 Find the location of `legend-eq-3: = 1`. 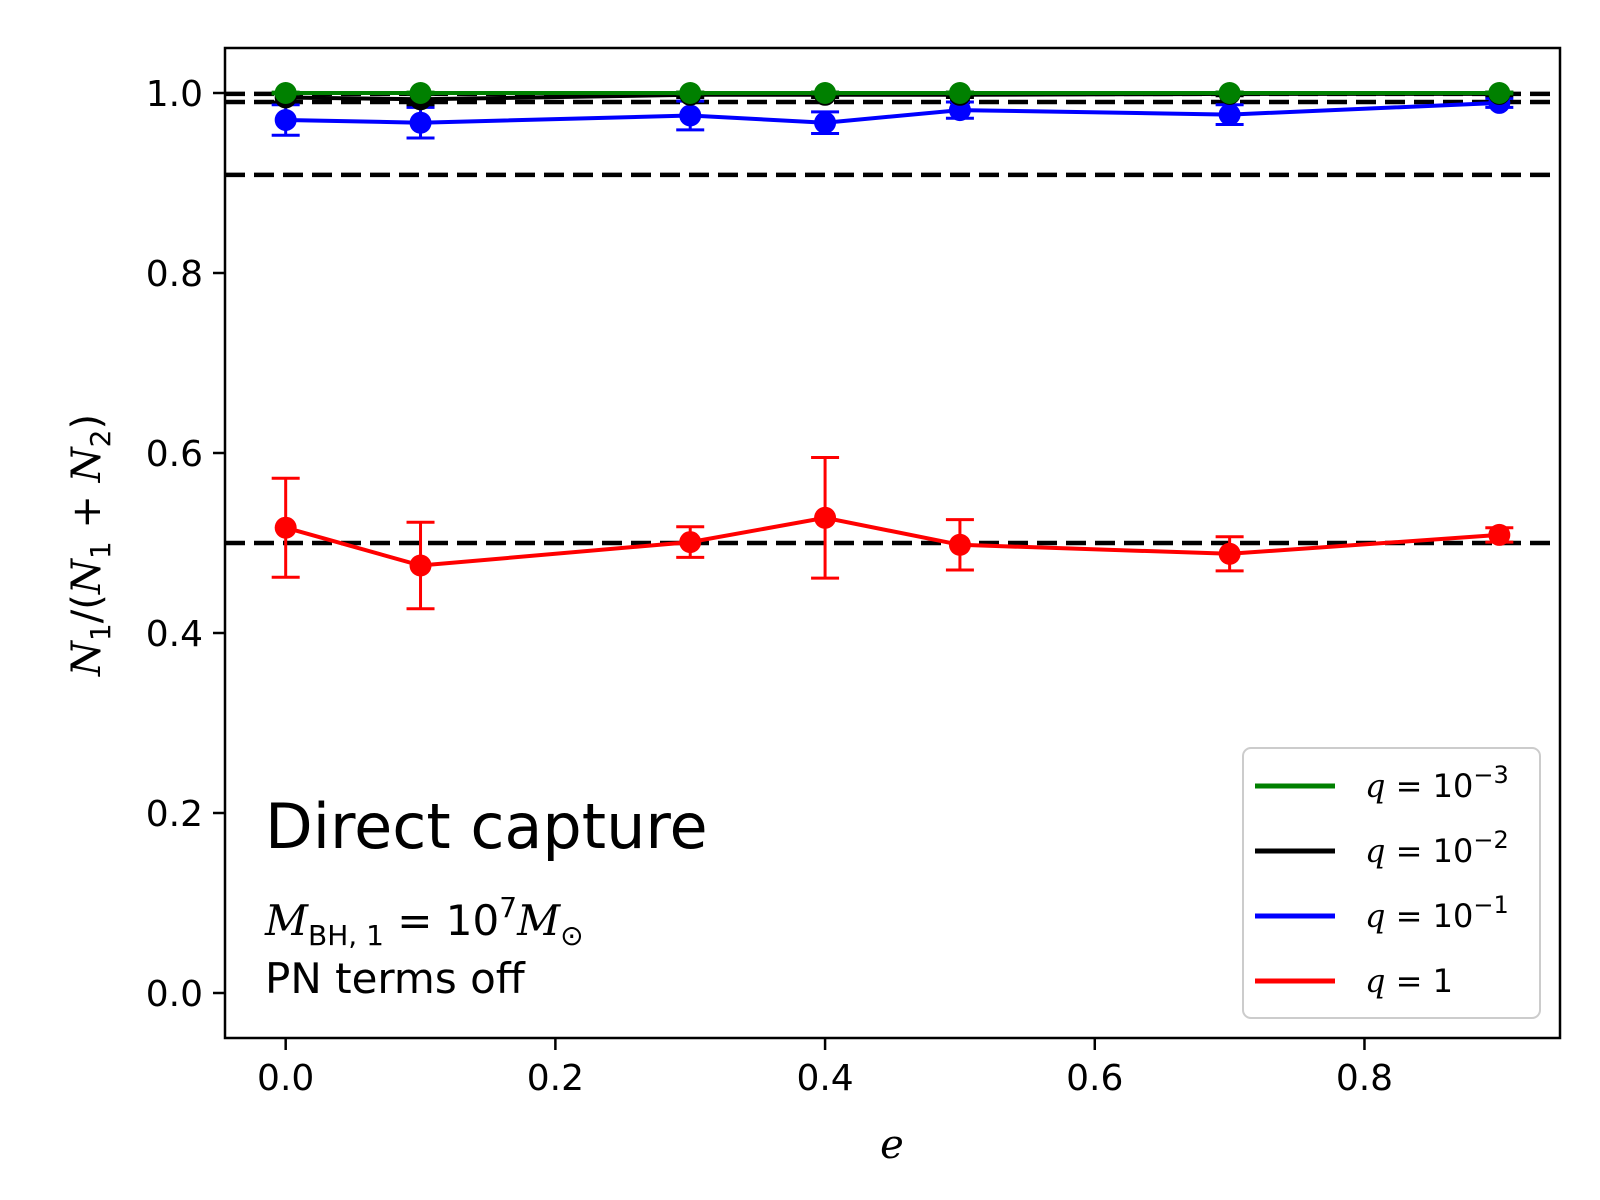

legend-eq-3: = 1 is located at coordinates (1419, 981).